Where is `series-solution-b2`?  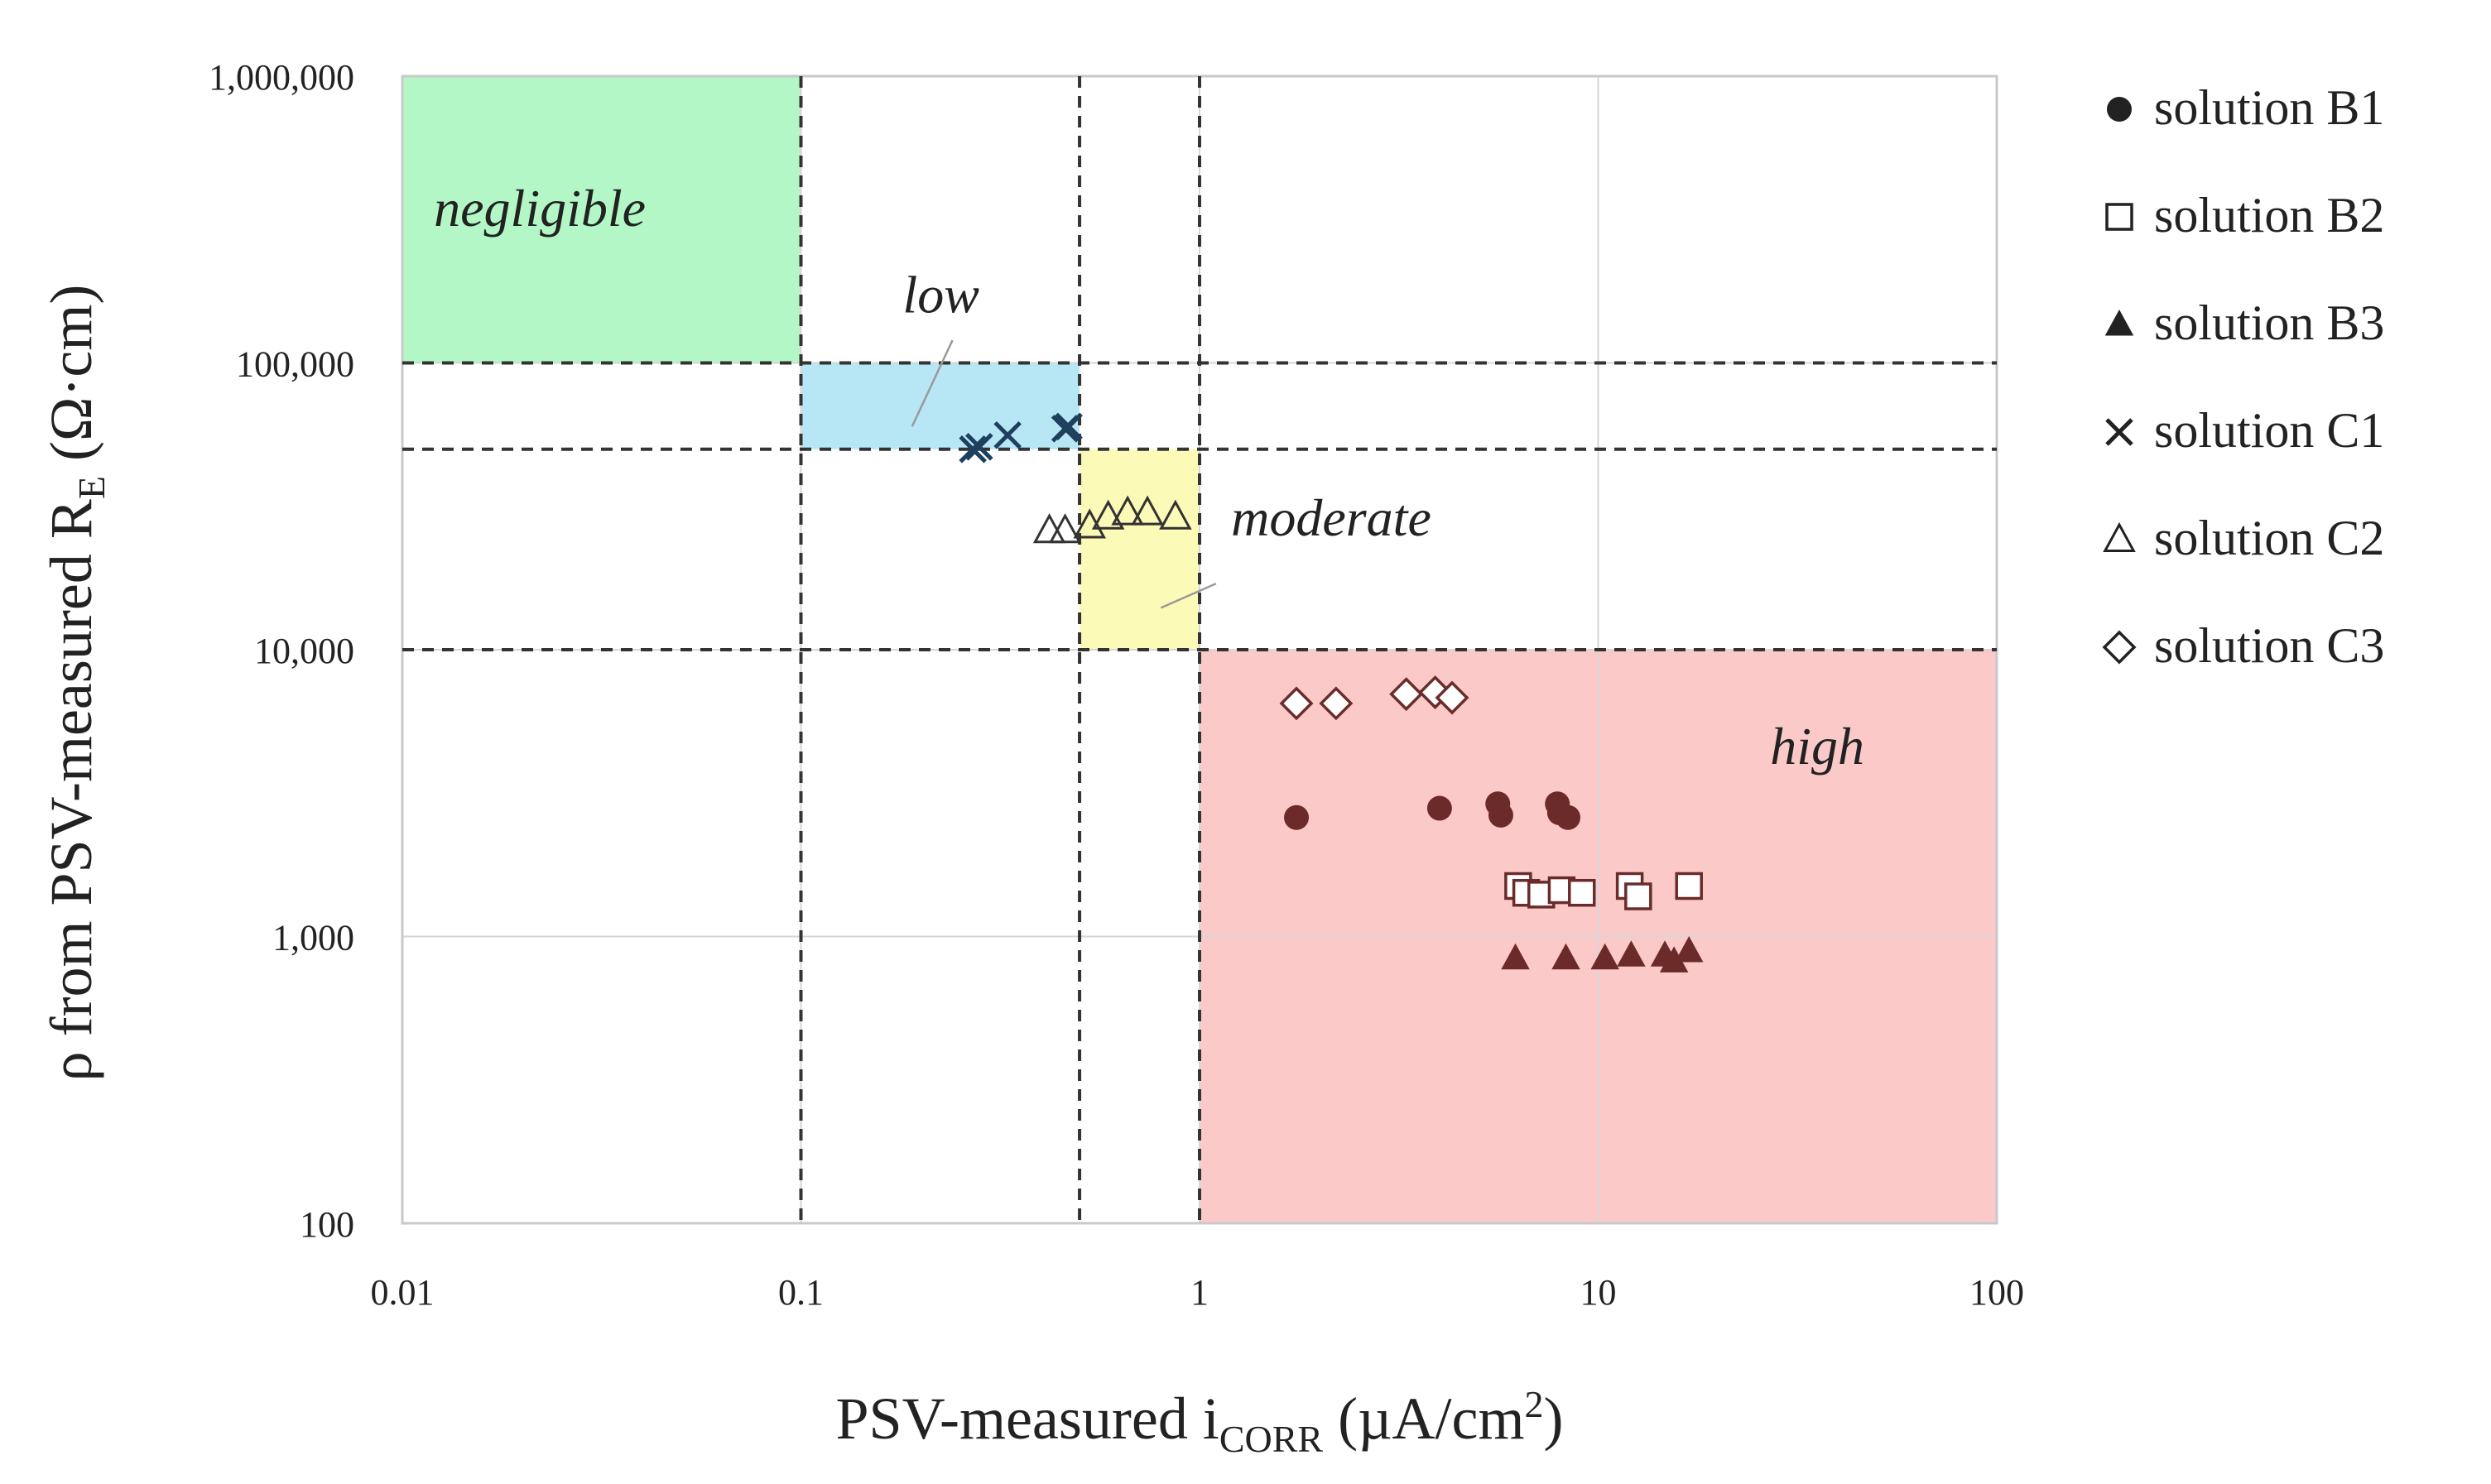 series-solution-b2 is located at coordinates (1604, 891).